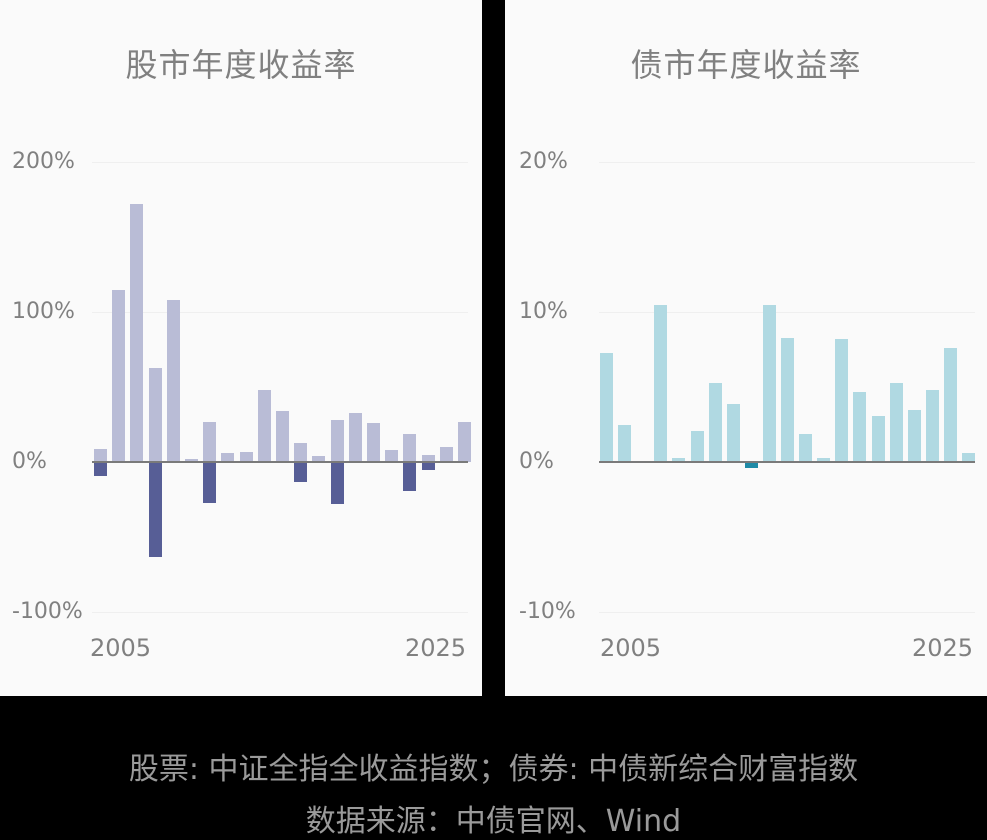 This screenshot has width=987, height=840. What do you see at coordinates (493, 769) in the screenshot?
I see `footer-index-note: 股票: 中证全指全收益指数；债券: 中债新综合财富指数` at bounding box center [493, 769].